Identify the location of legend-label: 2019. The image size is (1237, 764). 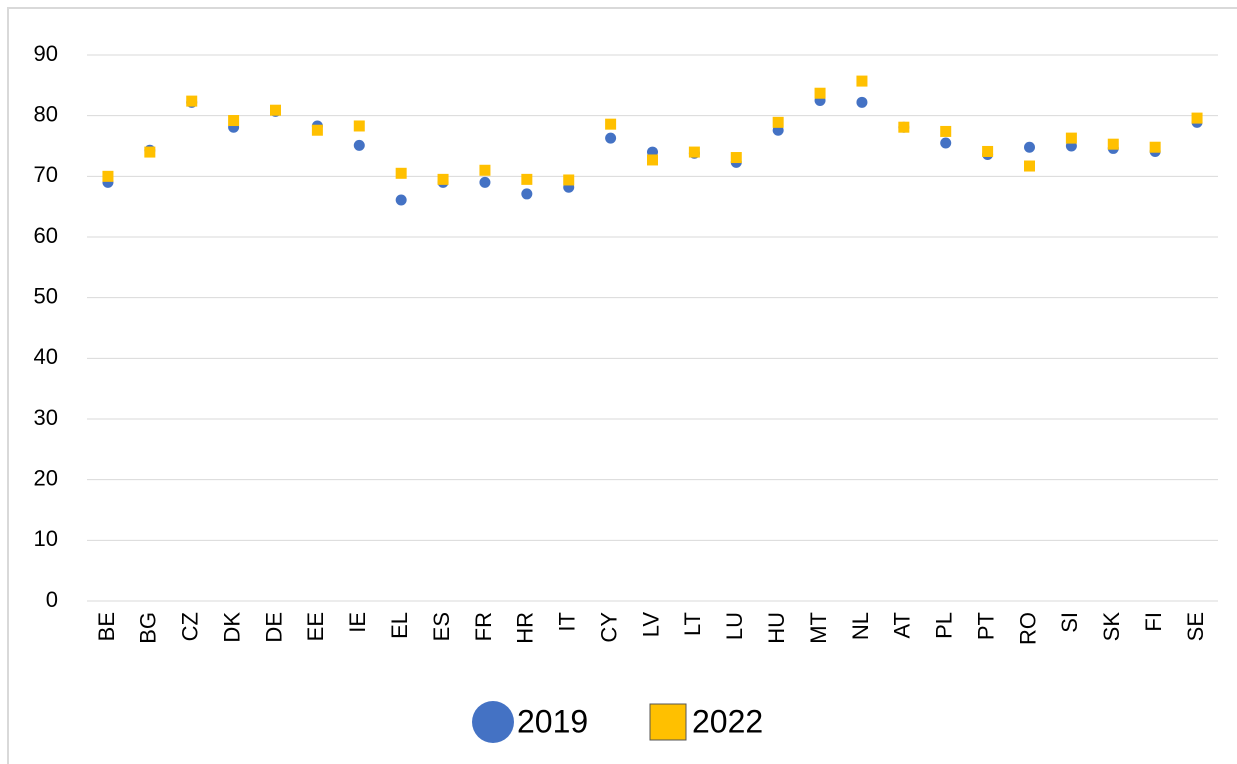
(552, 721).